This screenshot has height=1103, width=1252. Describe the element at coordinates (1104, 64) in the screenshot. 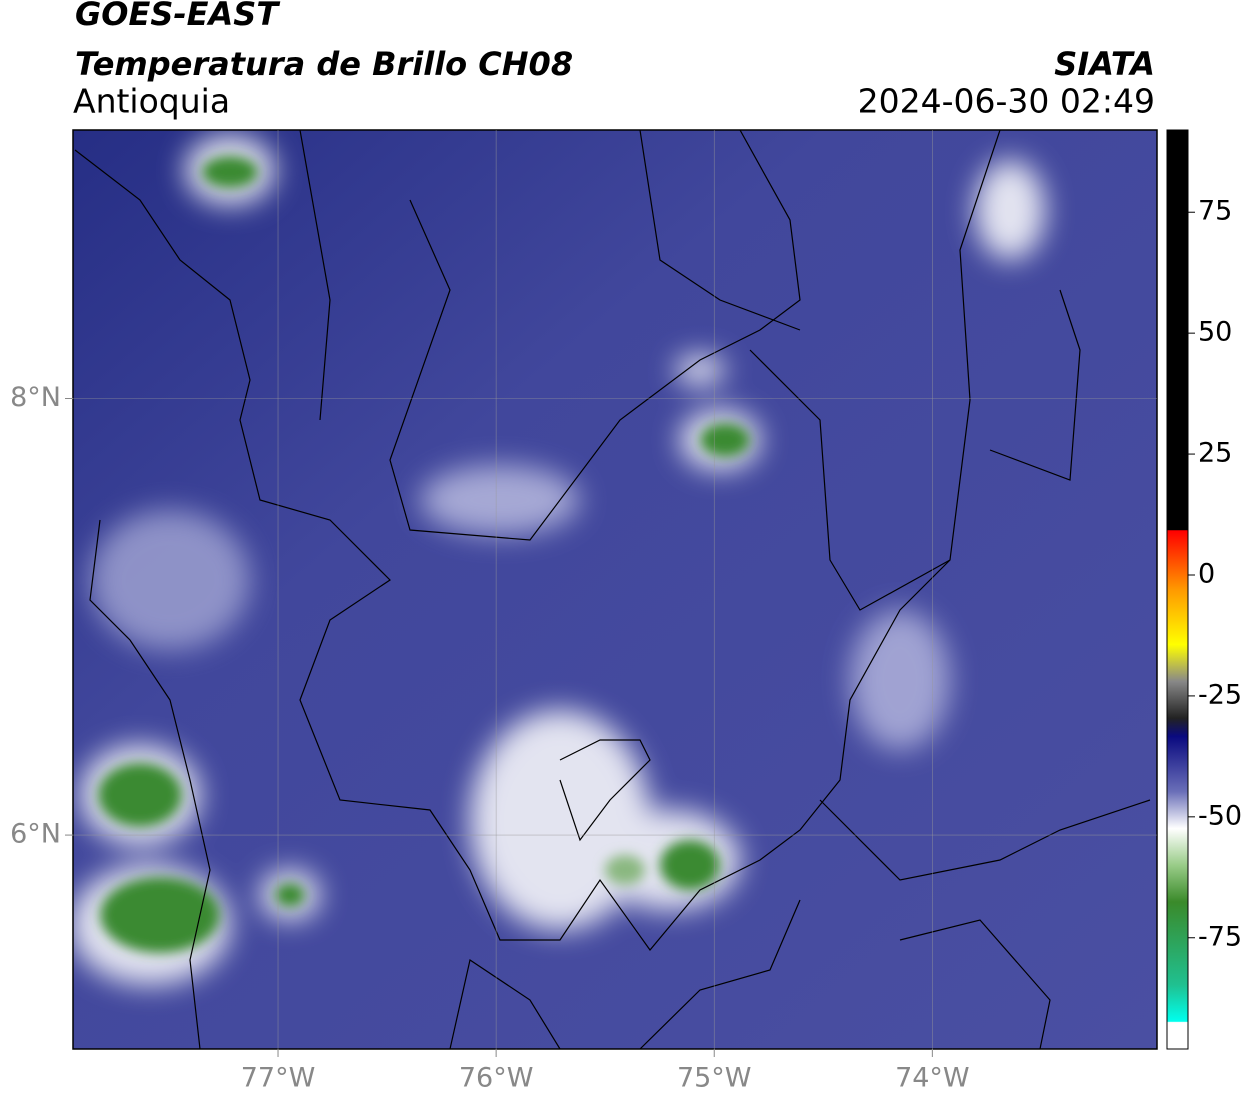

I see `source: SIATA` at that location.